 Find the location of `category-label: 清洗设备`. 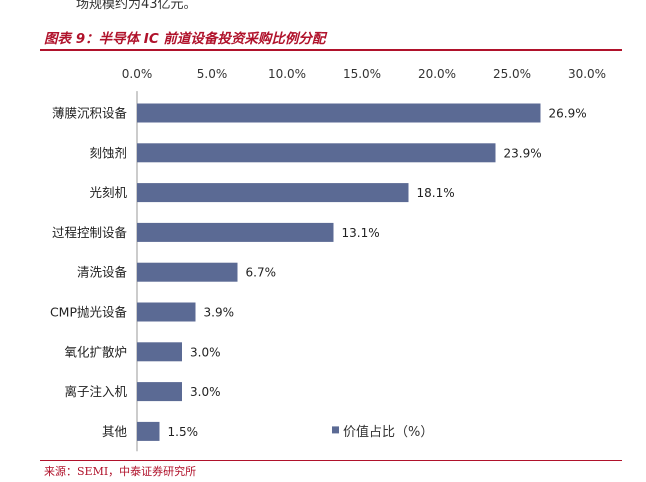

category-label: 清洗设备 is located at coordinates (102, 272).